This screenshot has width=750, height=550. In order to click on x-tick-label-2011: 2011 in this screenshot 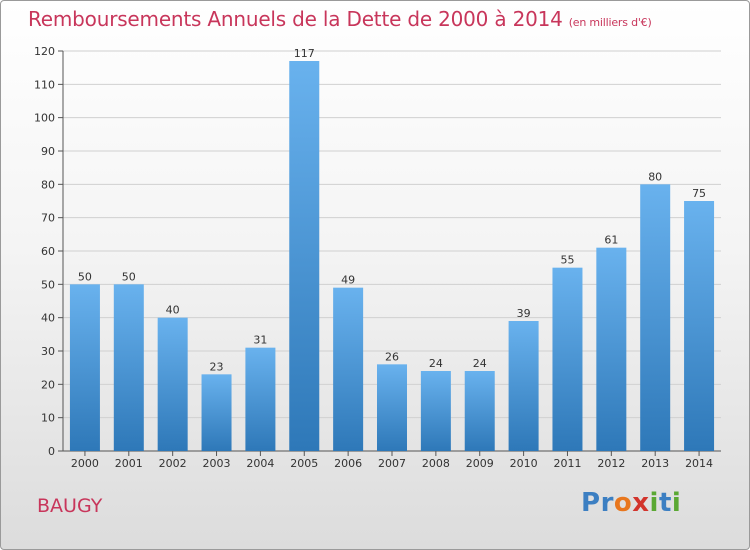, I will do `click(567, 463)`.